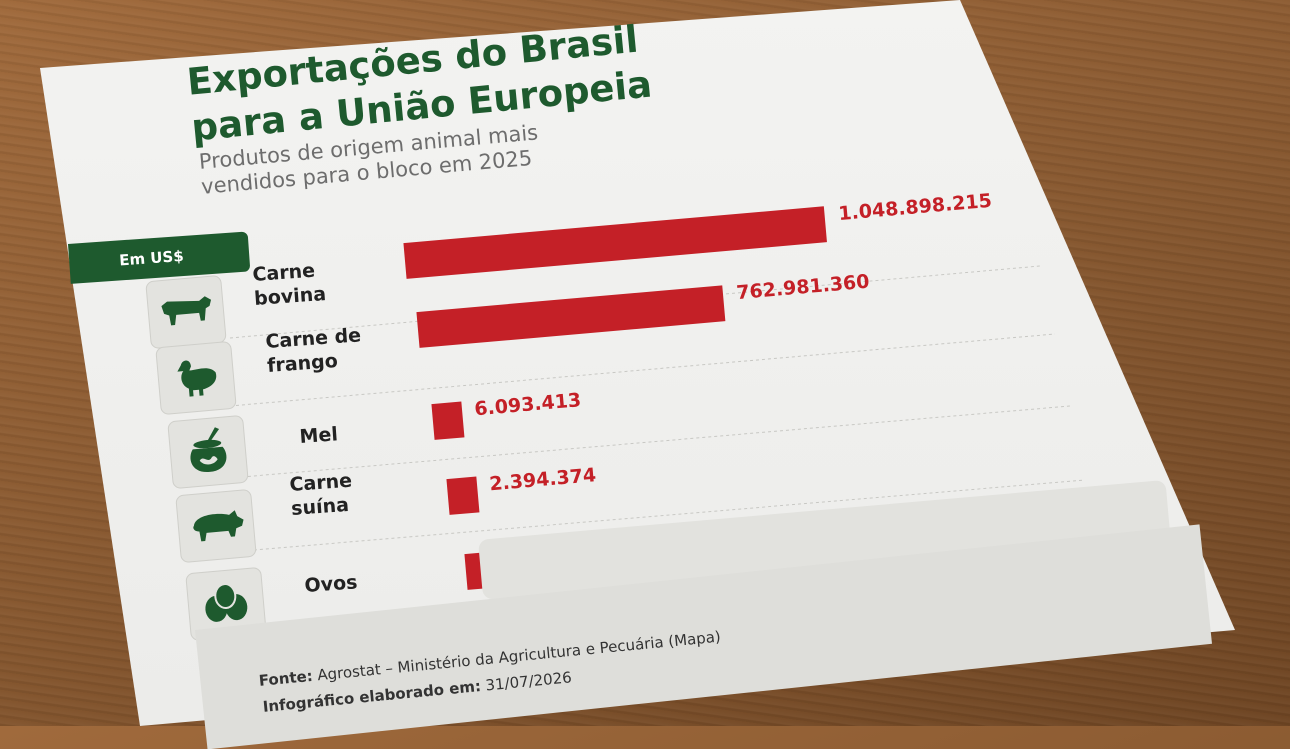  I want to click on category-label-line: suína, so click(319, 507).